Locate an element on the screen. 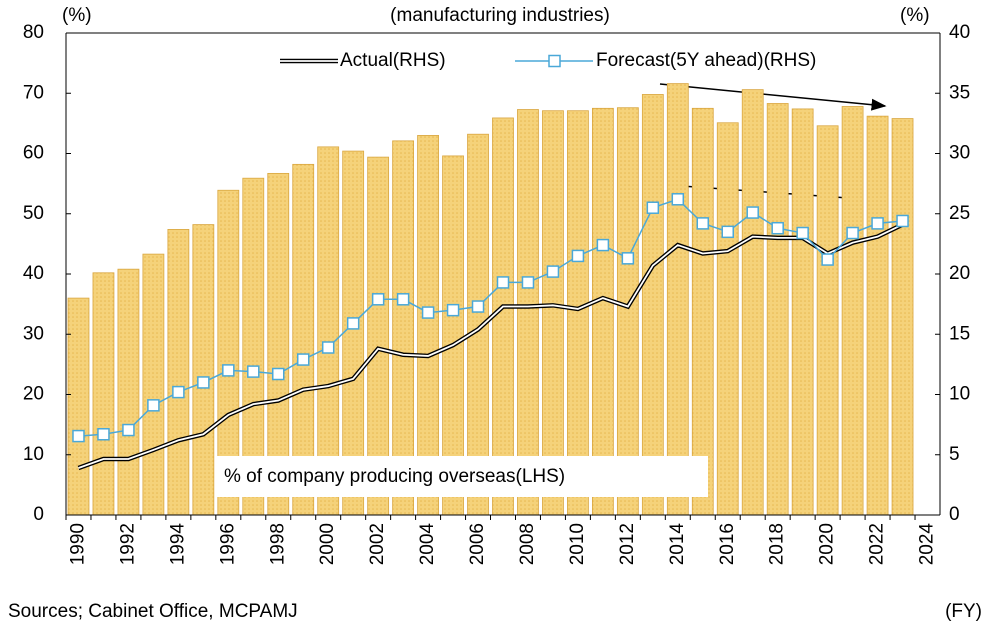 Image resolution: width=989 pixels, height=635 pixels. y2-tick-label: 35 is located at coordinates (959, 92).